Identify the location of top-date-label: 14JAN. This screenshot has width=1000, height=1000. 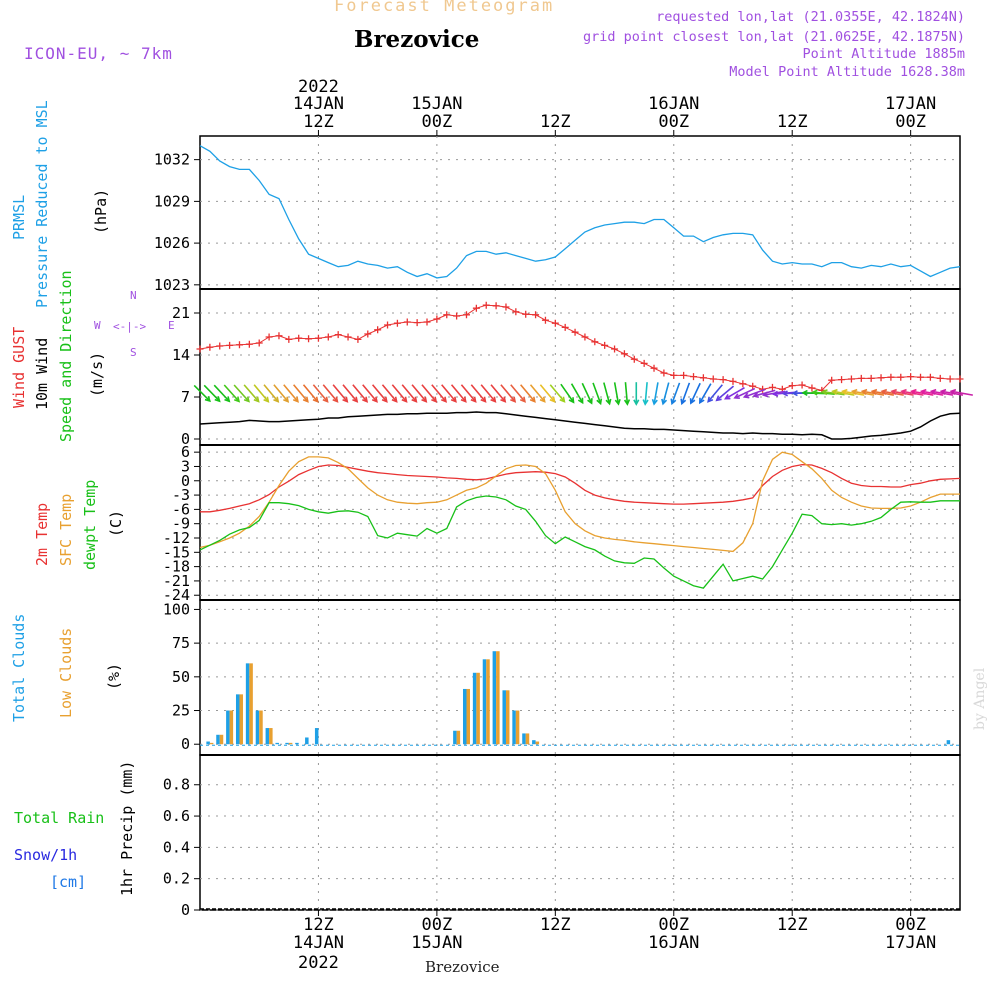
(318, 104).